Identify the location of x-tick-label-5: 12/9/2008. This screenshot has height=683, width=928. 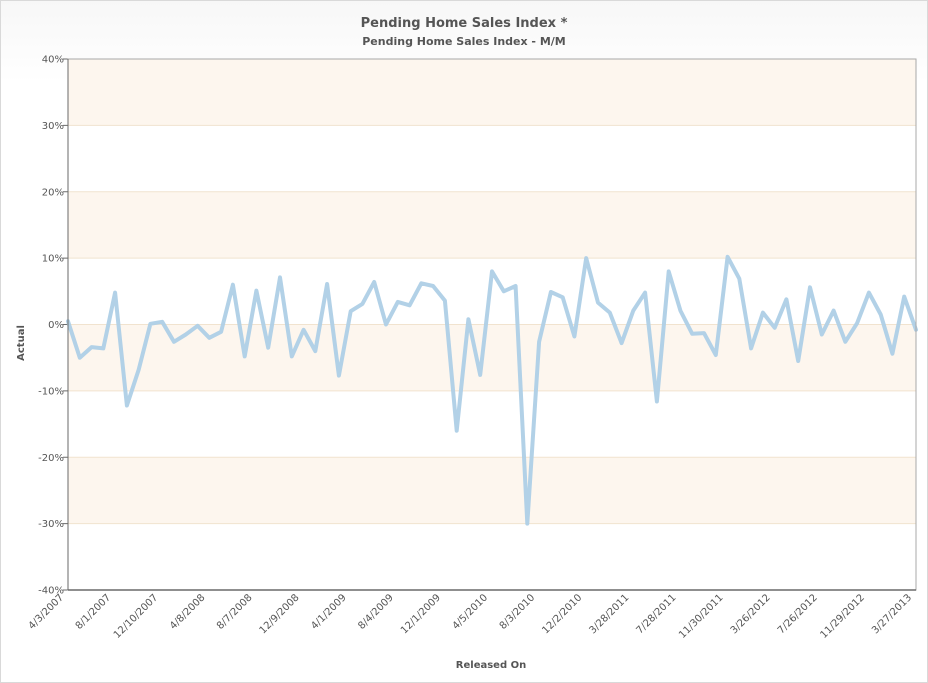
(280, 614).